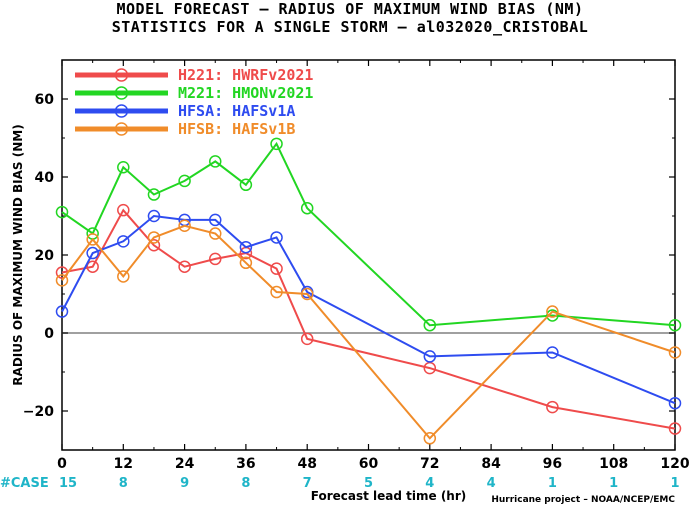 This screenshot has height=506, width=700. Describe the element at coordinates (245, 75) in the screenshot. I see `legend-label: H221: HWRFv2021` at that location.